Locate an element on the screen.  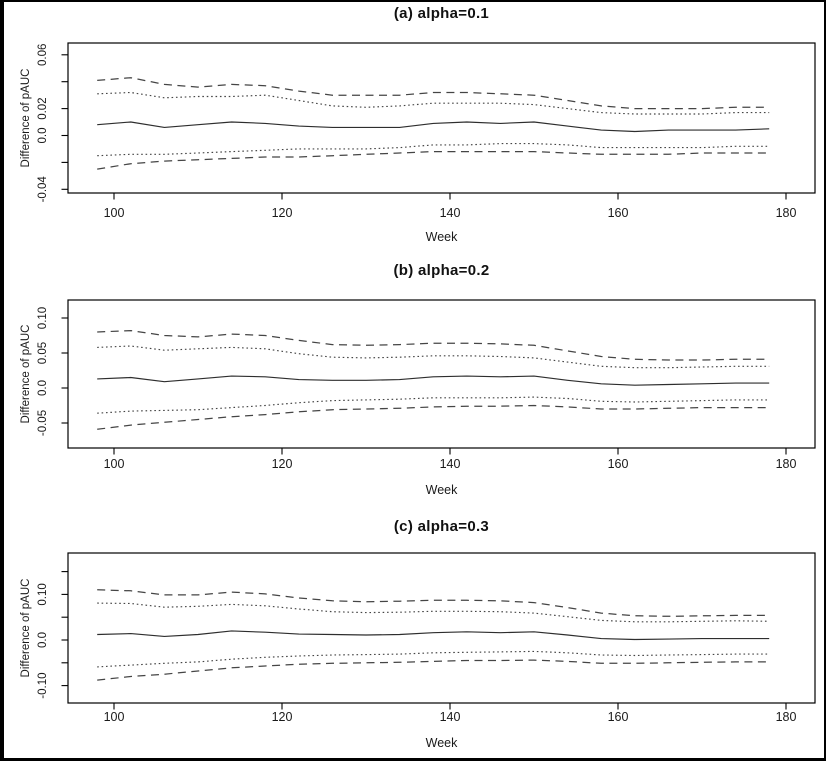
y-axis-tick-label: -0.04 is located at coordinates (43, 189).